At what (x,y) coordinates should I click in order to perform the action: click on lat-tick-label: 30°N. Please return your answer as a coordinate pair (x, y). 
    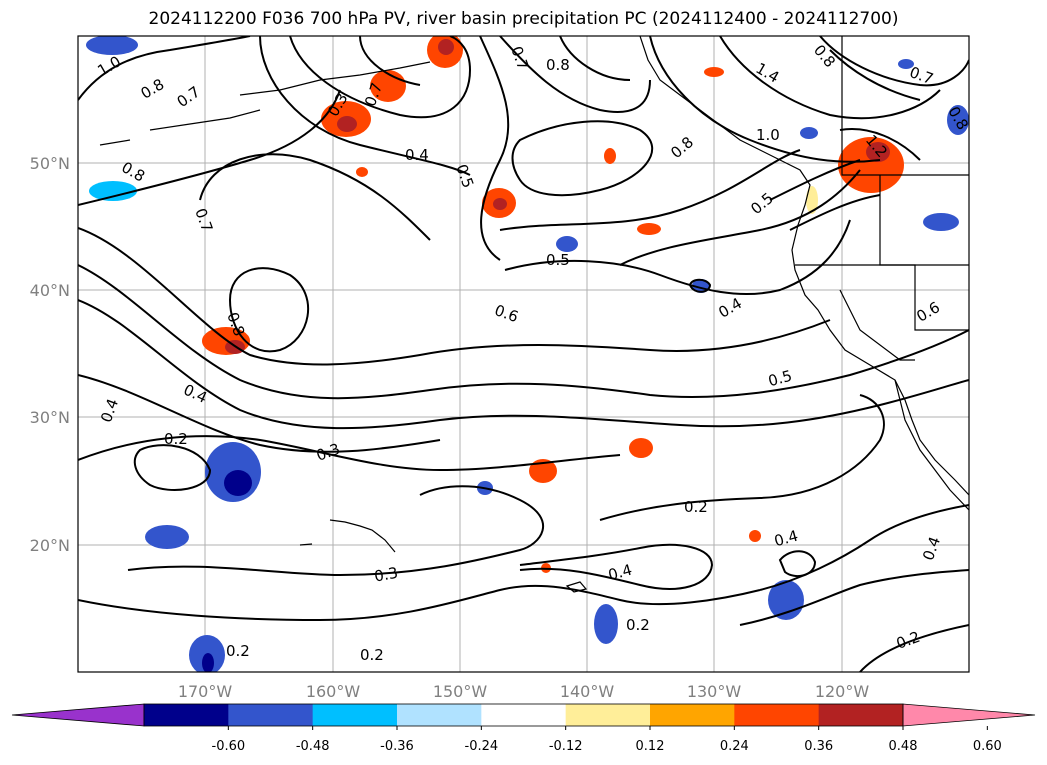
    Looking at the image, I should click on (50, 417).